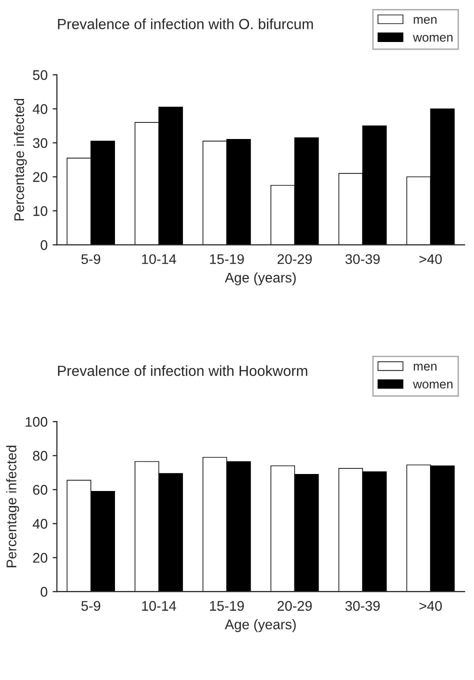  Describe the element at coordinates (183, 370) in the screenshot. I see `chart-title: Prevalence of infection with Hookworm` at that location.